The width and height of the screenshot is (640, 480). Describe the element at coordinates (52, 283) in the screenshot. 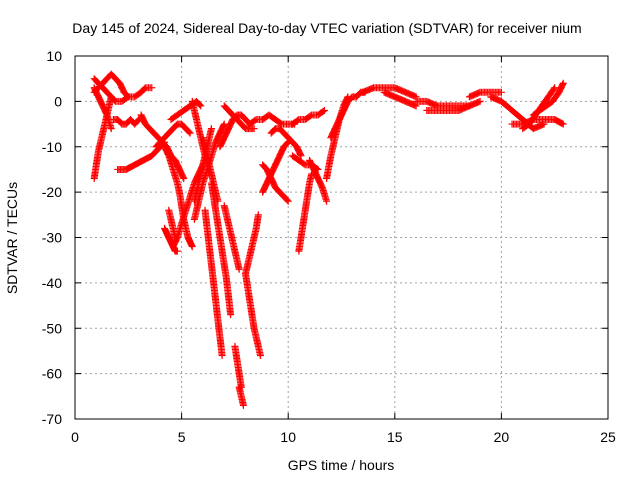

I see `y-tick-label: -40` at that location.